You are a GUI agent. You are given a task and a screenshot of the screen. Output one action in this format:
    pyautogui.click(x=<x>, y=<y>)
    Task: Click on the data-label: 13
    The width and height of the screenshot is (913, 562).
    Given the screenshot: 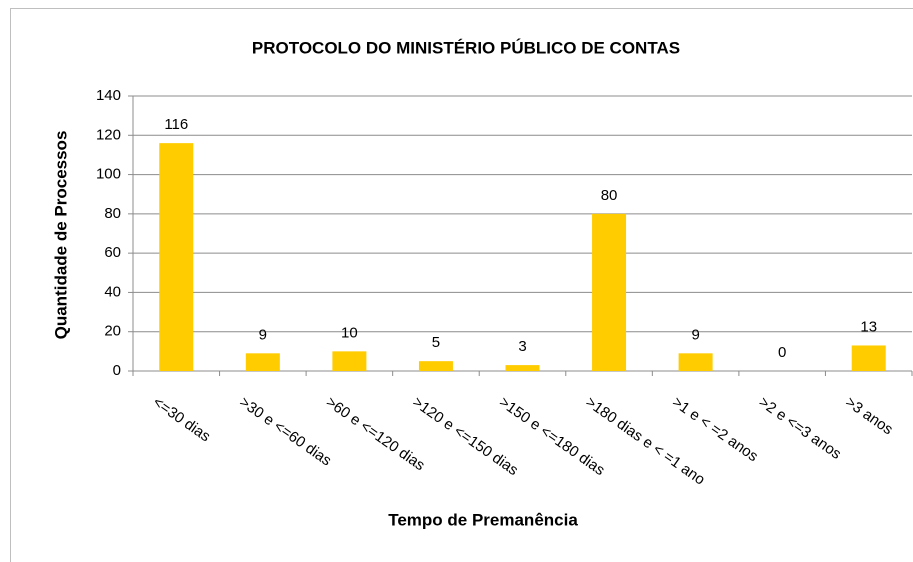 What is the action you would take?
    pyautogui.click(x=868, y=326)
    